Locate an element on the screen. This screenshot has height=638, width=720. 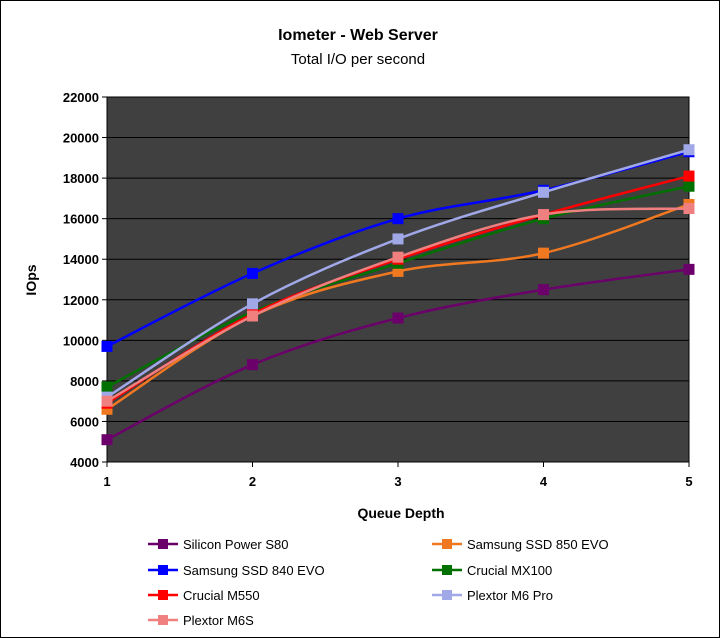
legend-item: Crucial MX100 is located at coordinates (492, 570).